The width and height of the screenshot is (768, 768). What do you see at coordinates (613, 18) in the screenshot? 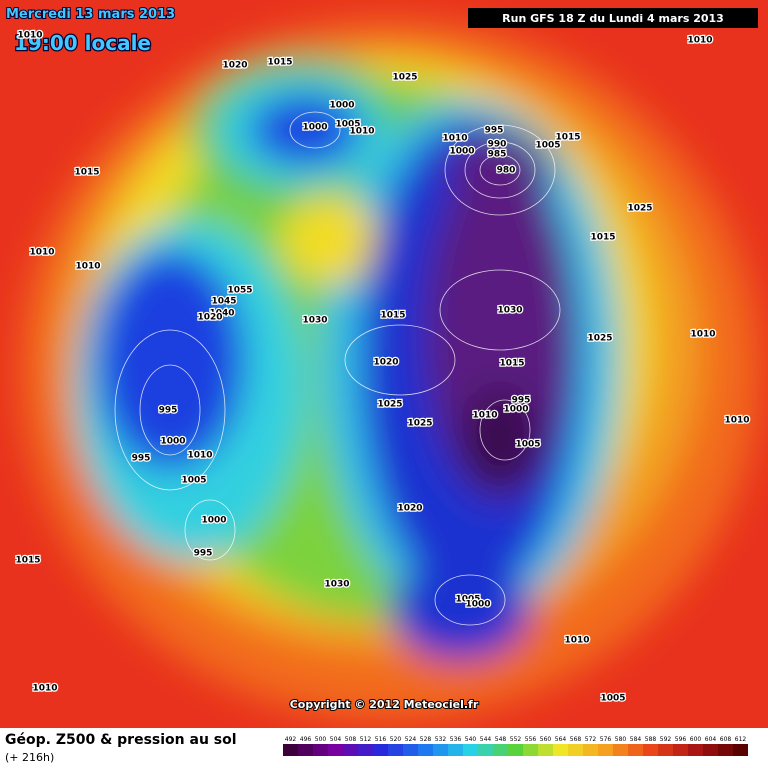
I see `run-info: Run GFS 18 Z du Lundi 4 mars 2013` at bounding box center [613, 18].